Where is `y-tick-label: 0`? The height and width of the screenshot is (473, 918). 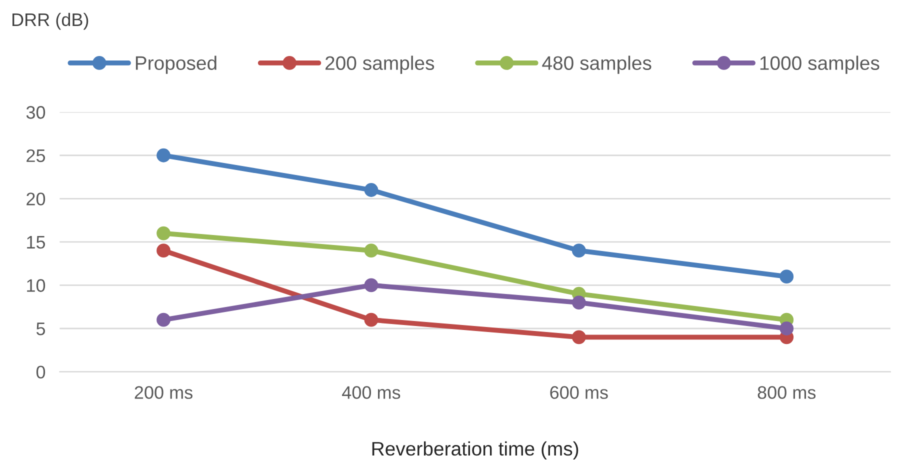 y-tick-label: 0 is located at coordinates (41, 372).